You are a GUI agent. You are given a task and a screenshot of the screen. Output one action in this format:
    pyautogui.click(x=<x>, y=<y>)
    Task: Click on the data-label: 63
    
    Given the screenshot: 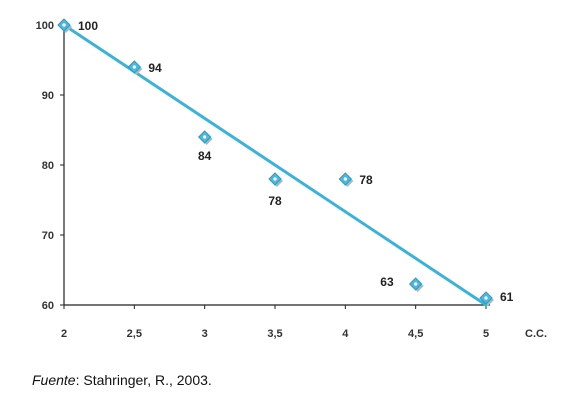 What is the action you would take?
    pyautogui.click(x=387, y=282)
    